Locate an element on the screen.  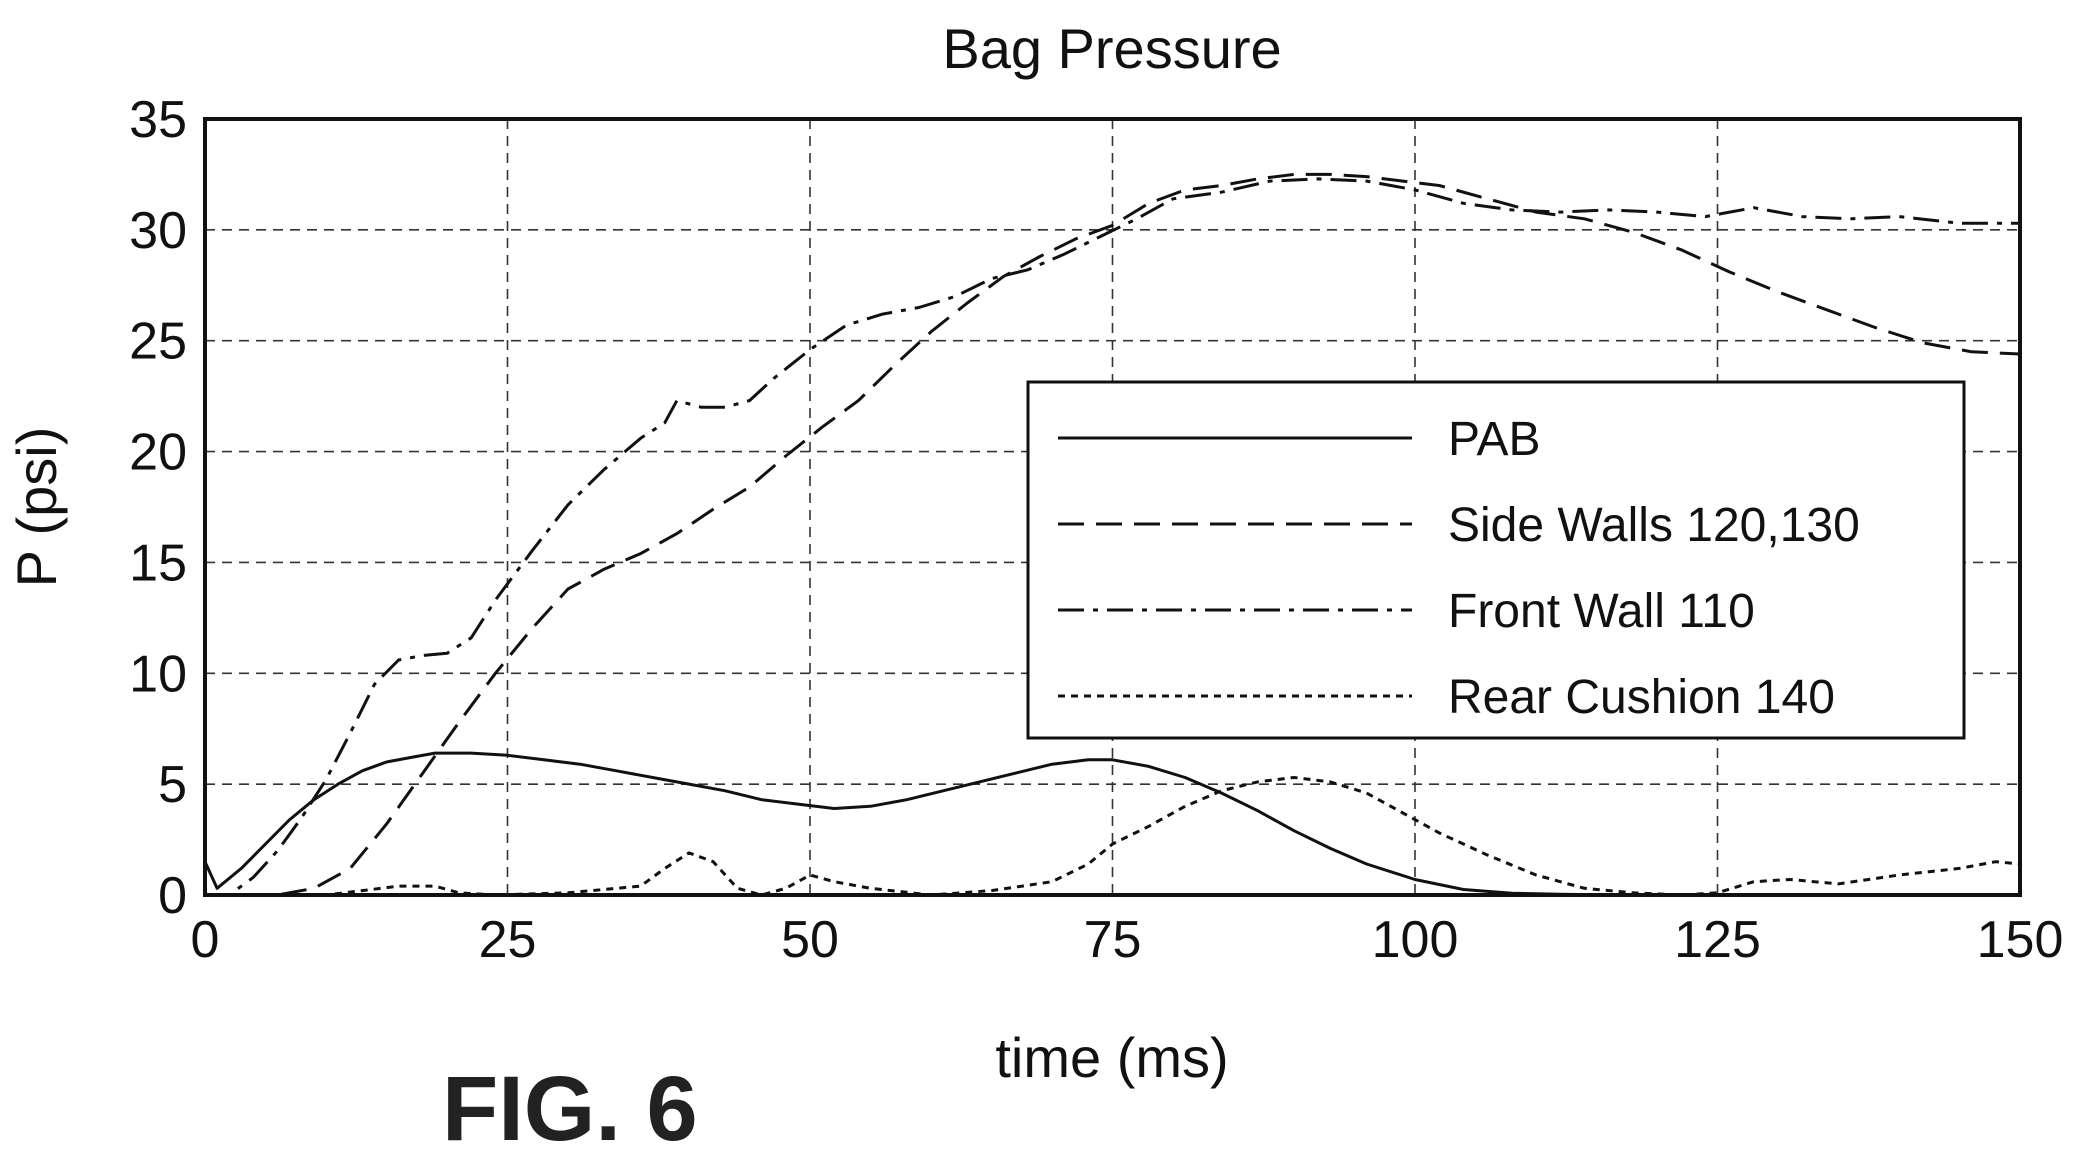
x-axis-label: time (ms) is located at coordinates (1111, 1057).